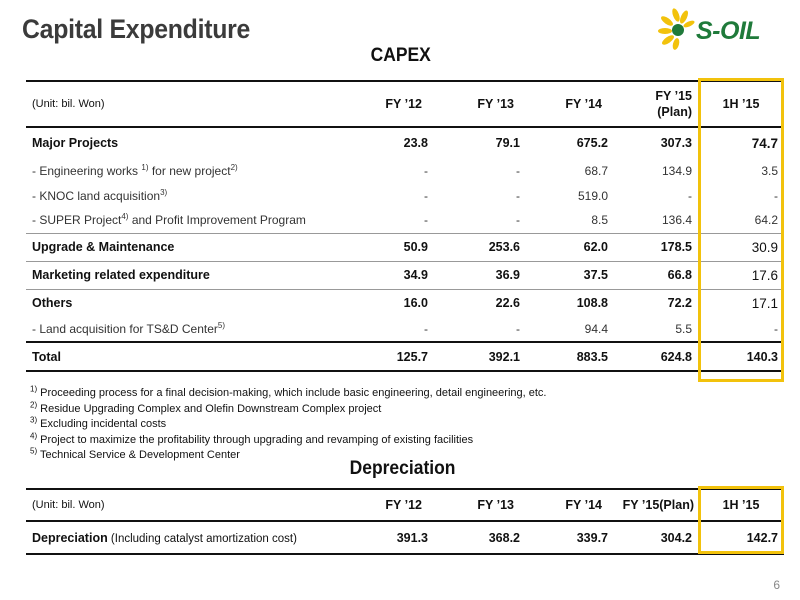 The image size is (800, 600). I want to click on dep-col-fy14: FY ’14, so click(583, 505).